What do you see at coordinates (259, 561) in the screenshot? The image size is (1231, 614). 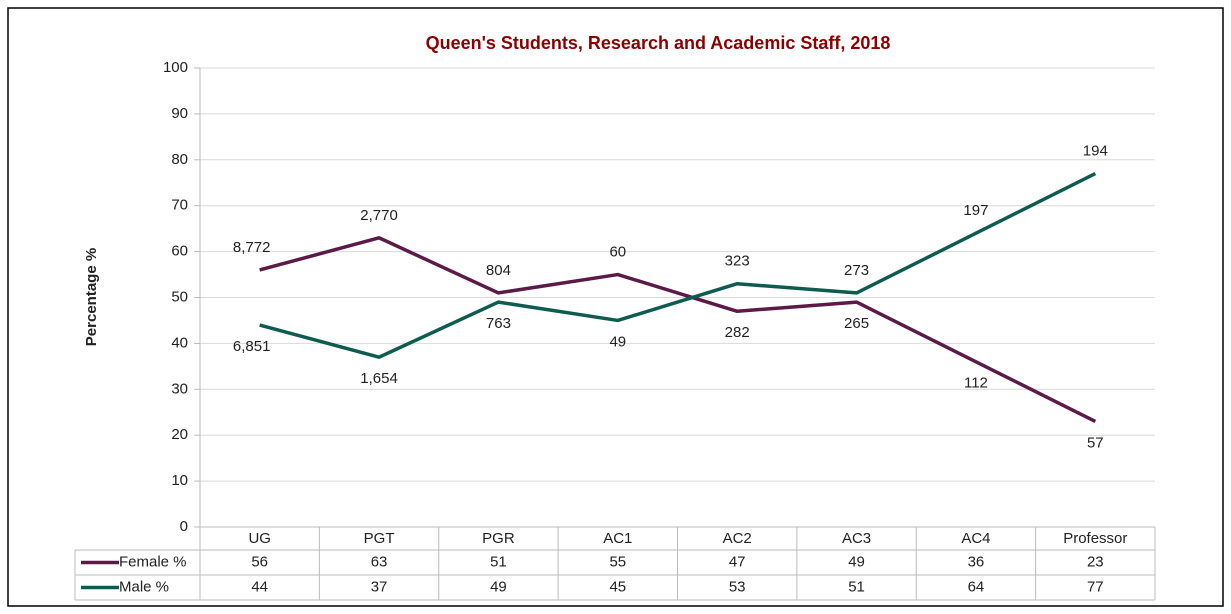 I see `table-value: 56` at bounding box center [259, 561].